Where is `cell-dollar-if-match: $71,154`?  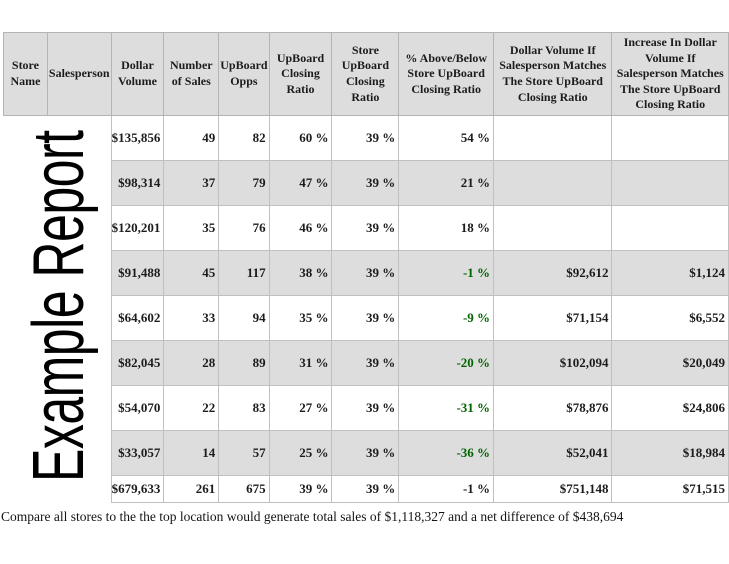 cell-dollar-if-match: $71,154 is located at coordinates (553, 318).